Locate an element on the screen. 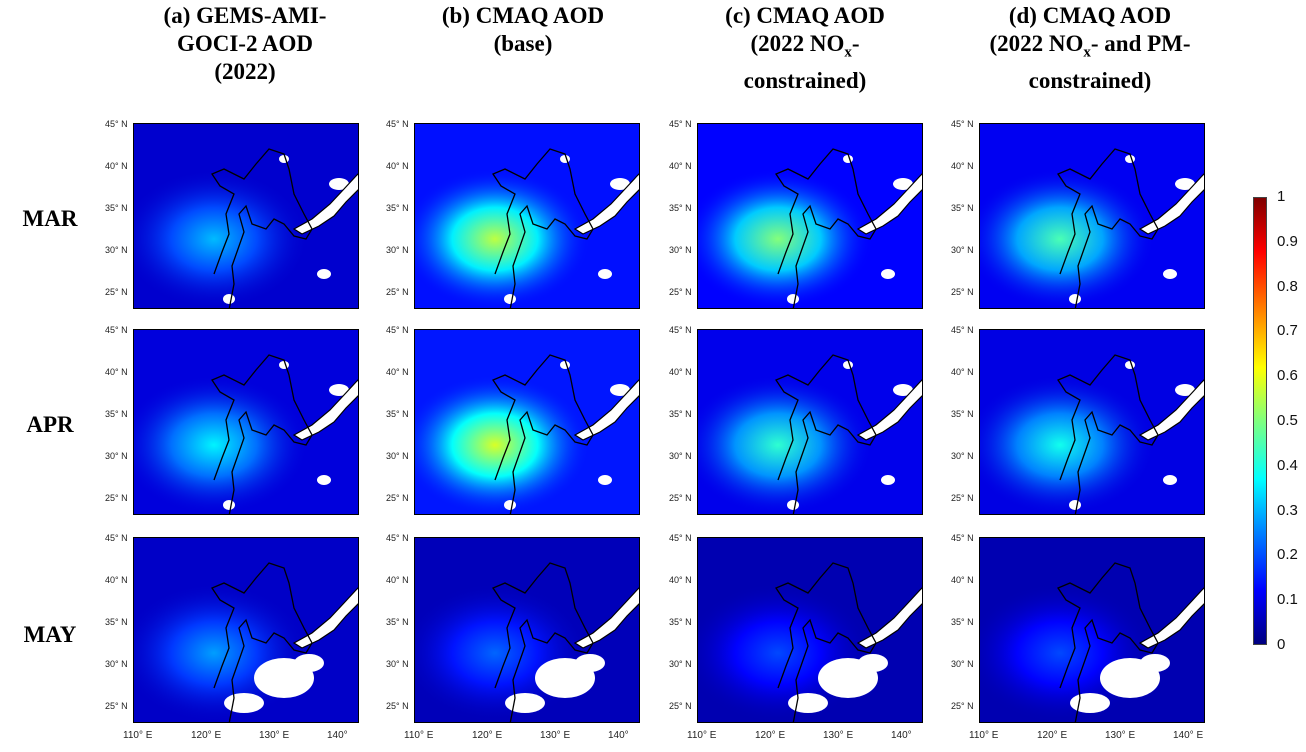 Image resolution: width=1306 pixels, height=752 pixels. colorbar-tick-label: 0.2 is located at coordinates (1287, 555).